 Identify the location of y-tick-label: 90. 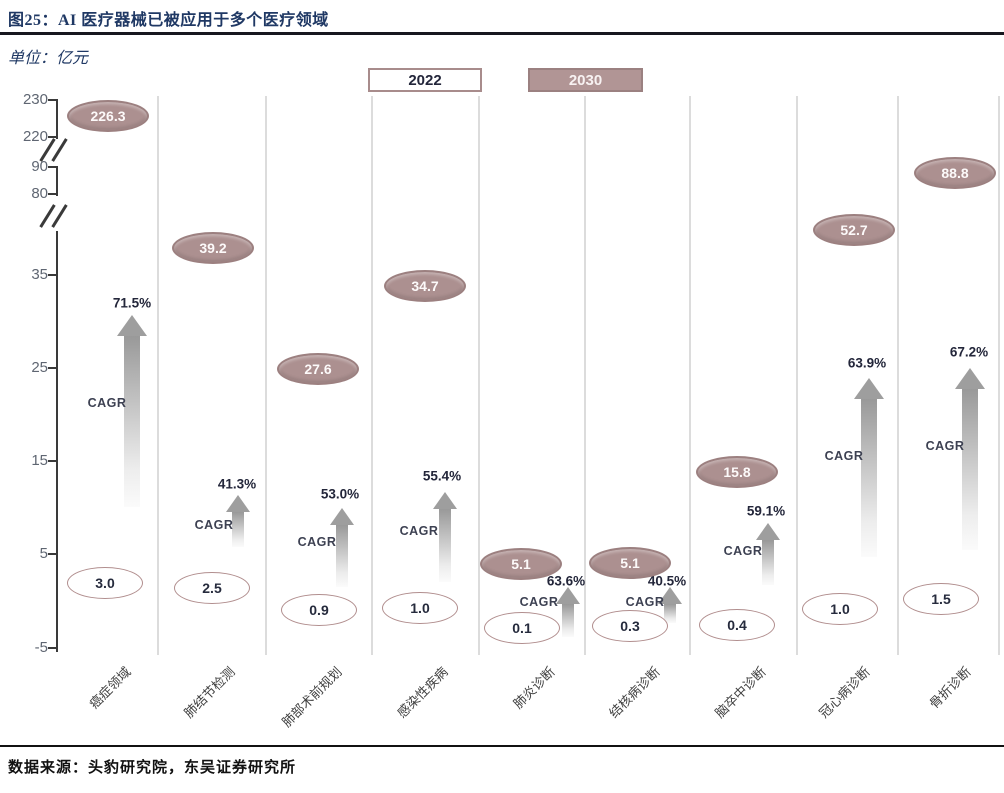
(39, 166).